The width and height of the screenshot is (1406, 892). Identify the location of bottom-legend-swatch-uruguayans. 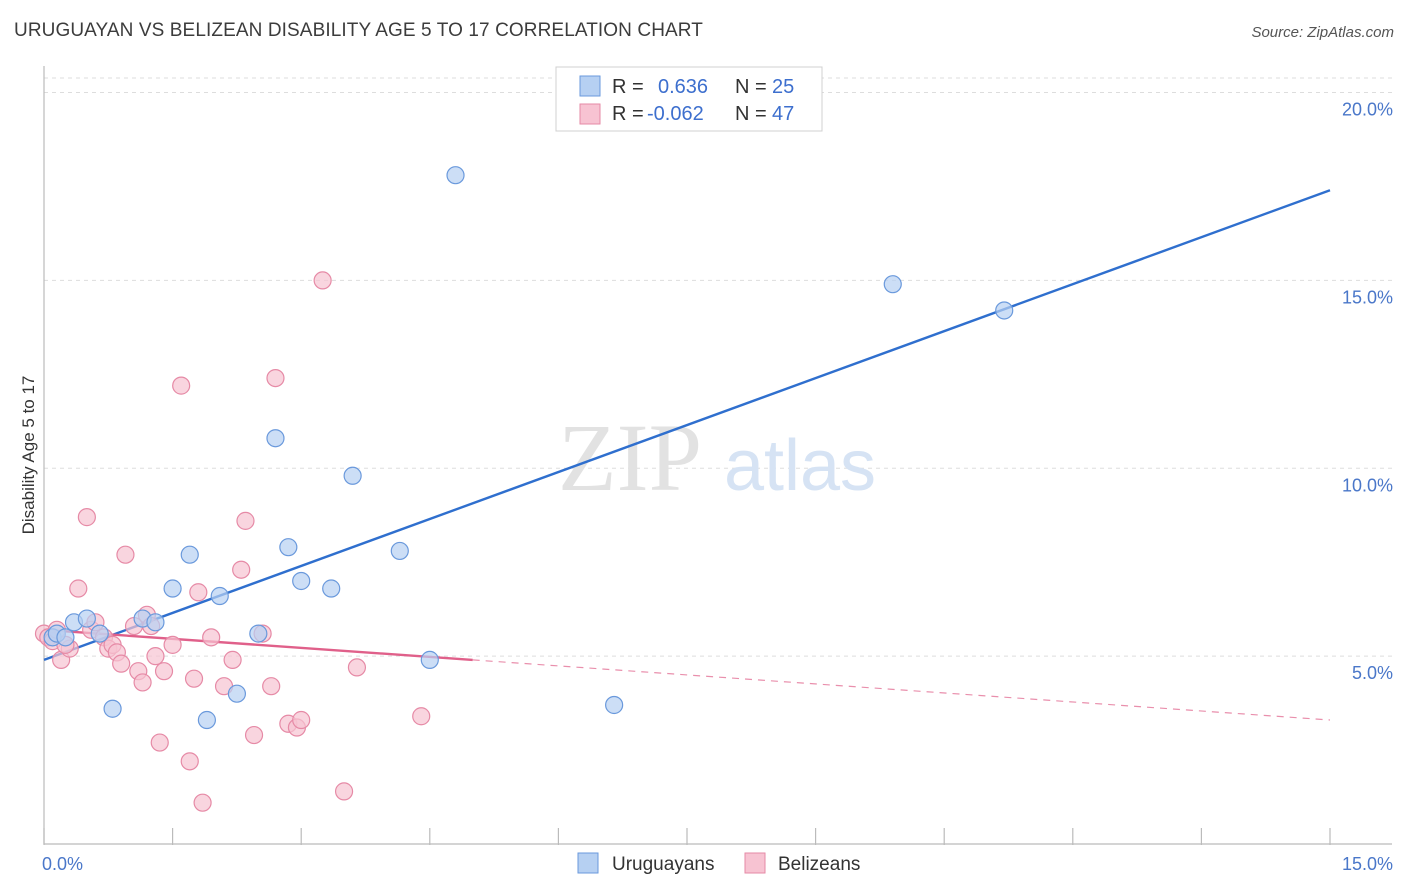
(588, 863).